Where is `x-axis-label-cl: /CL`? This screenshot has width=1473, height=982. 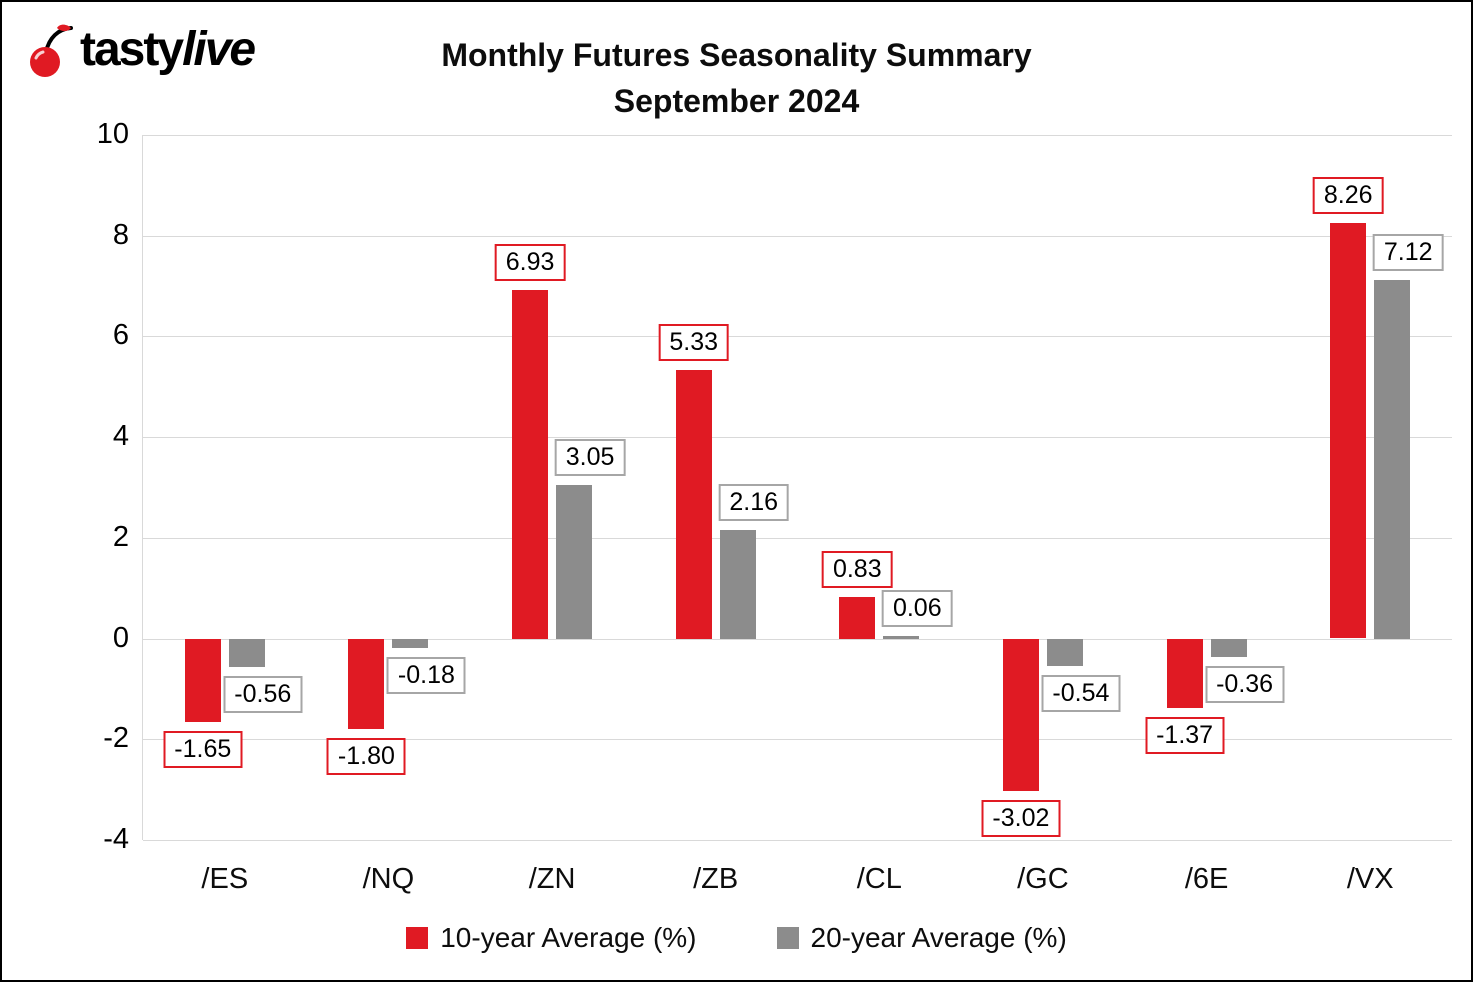
x-axis-label-cl: /CL is located at coordinates (879, 879).